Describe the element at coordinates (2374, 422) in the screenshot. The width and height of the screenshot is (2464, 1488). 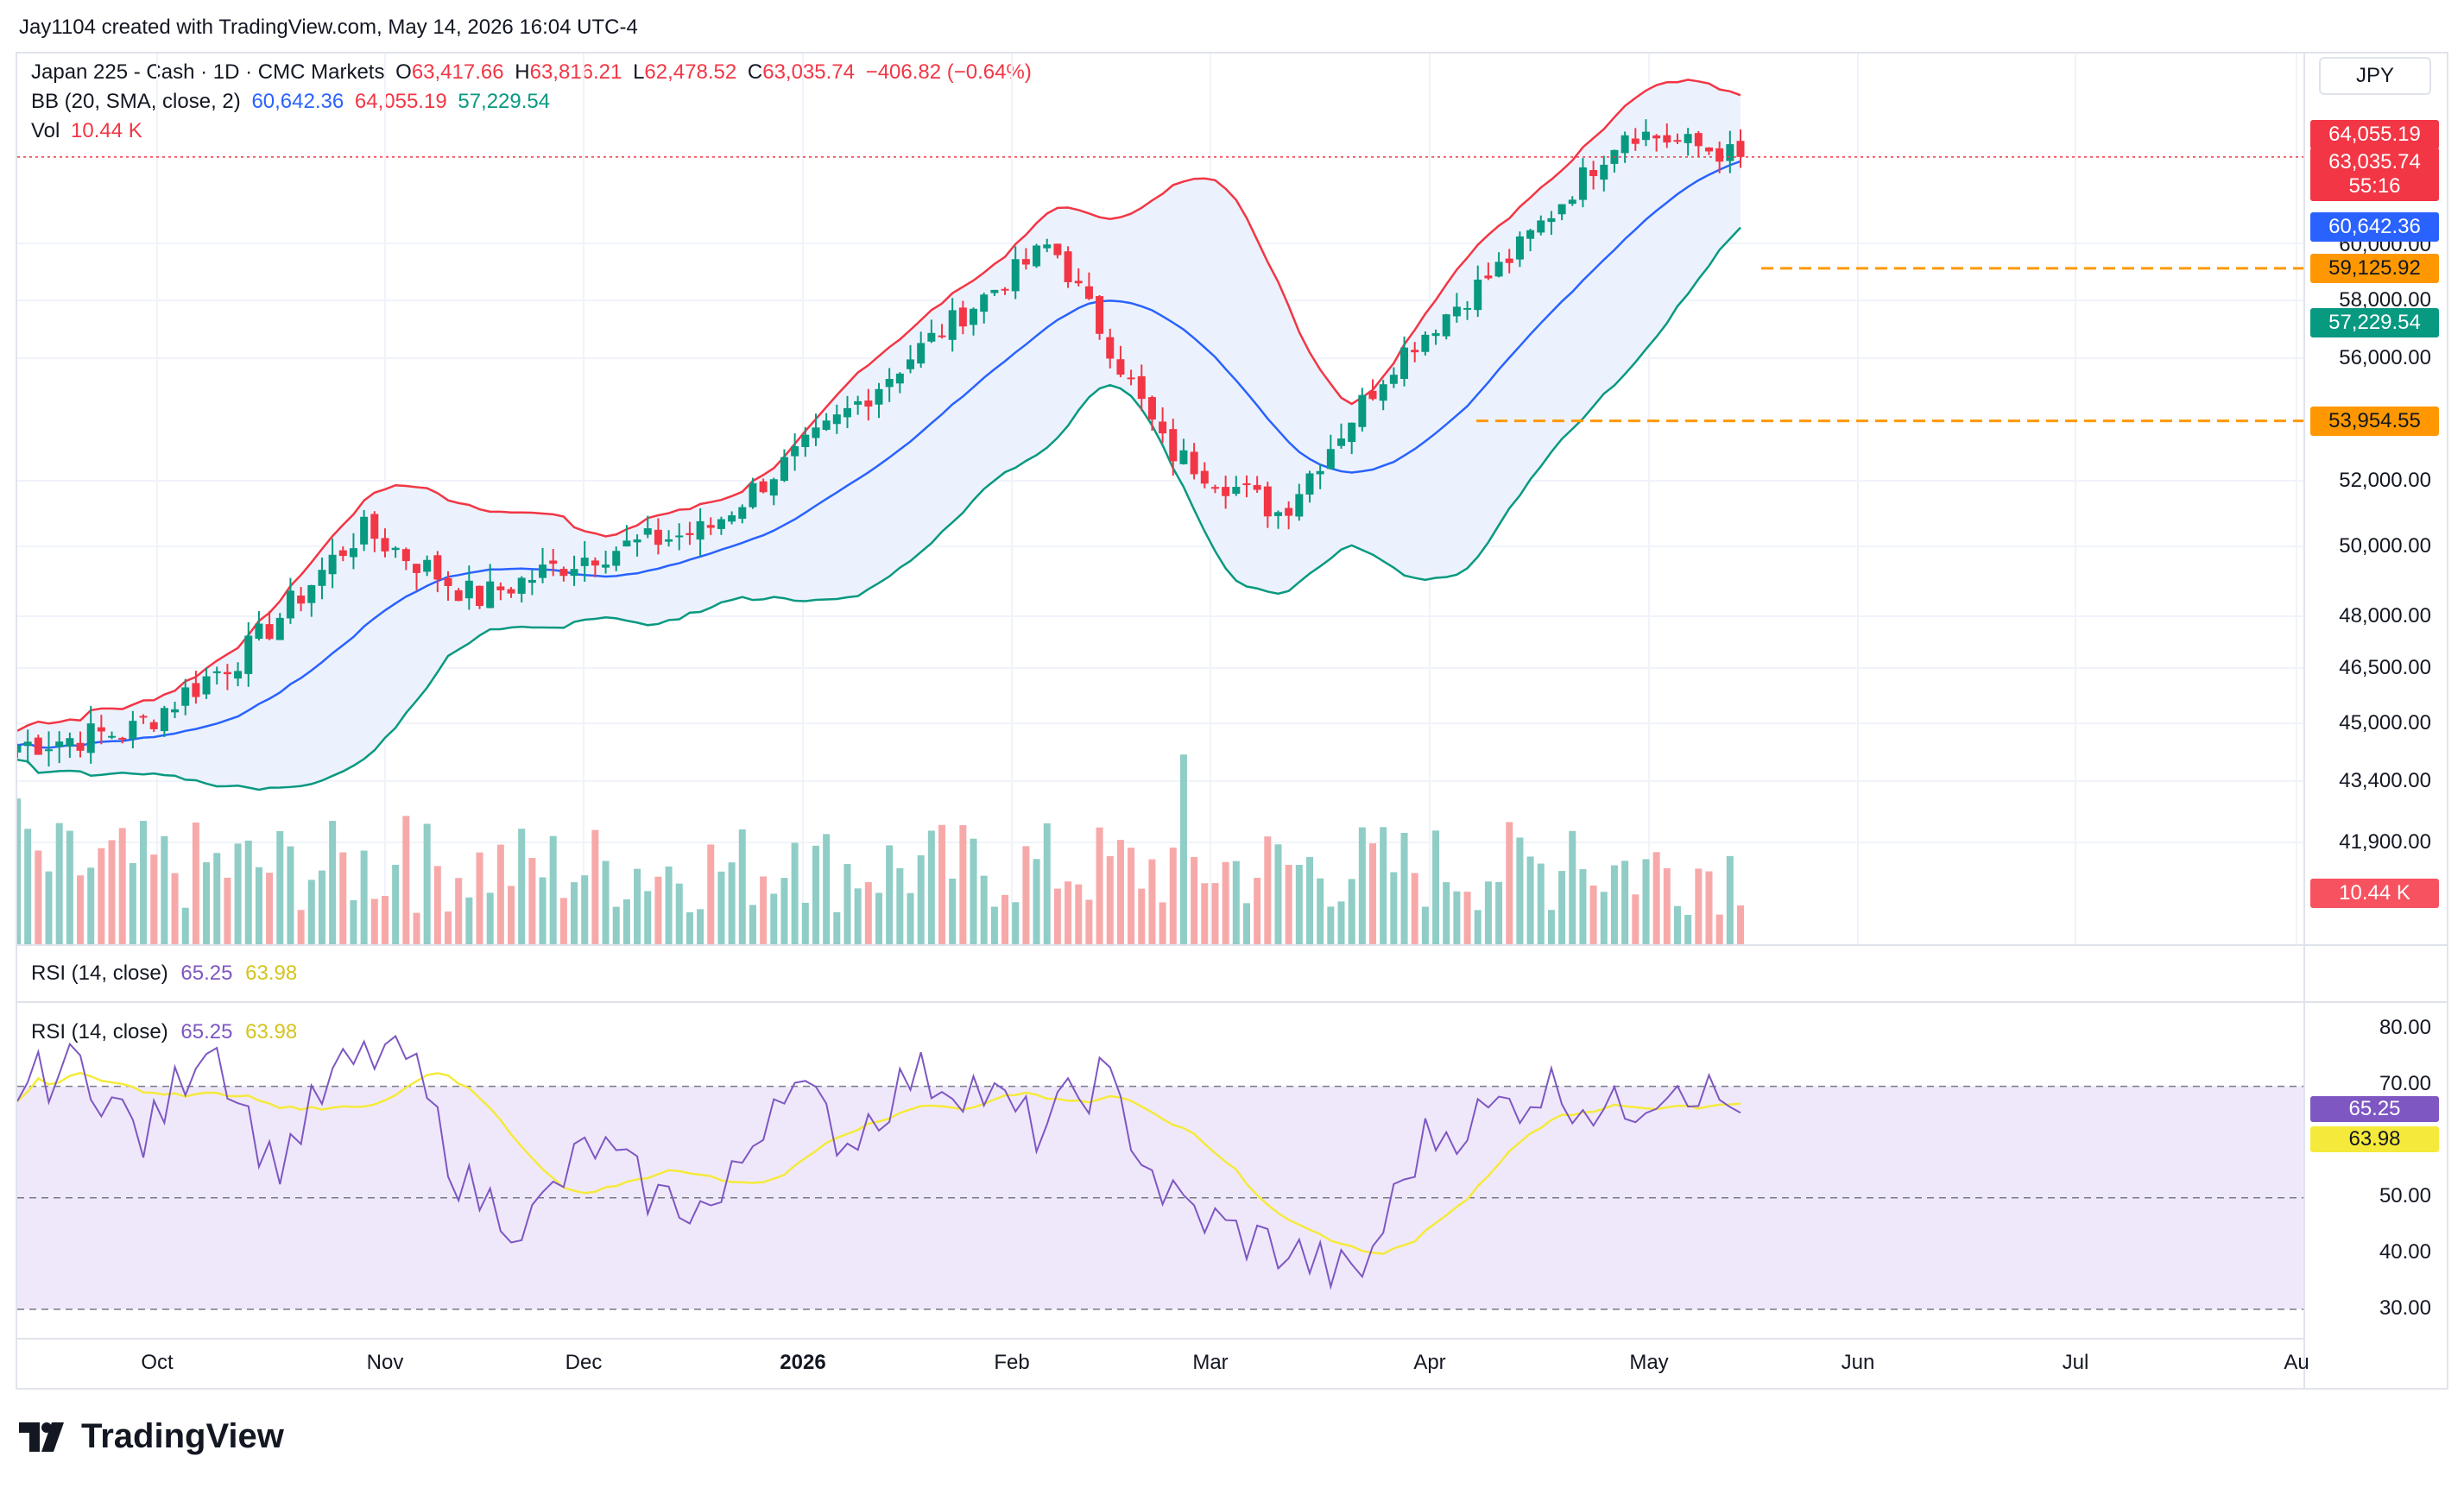
I see `level-price-tag: 53,954.55` at that location.